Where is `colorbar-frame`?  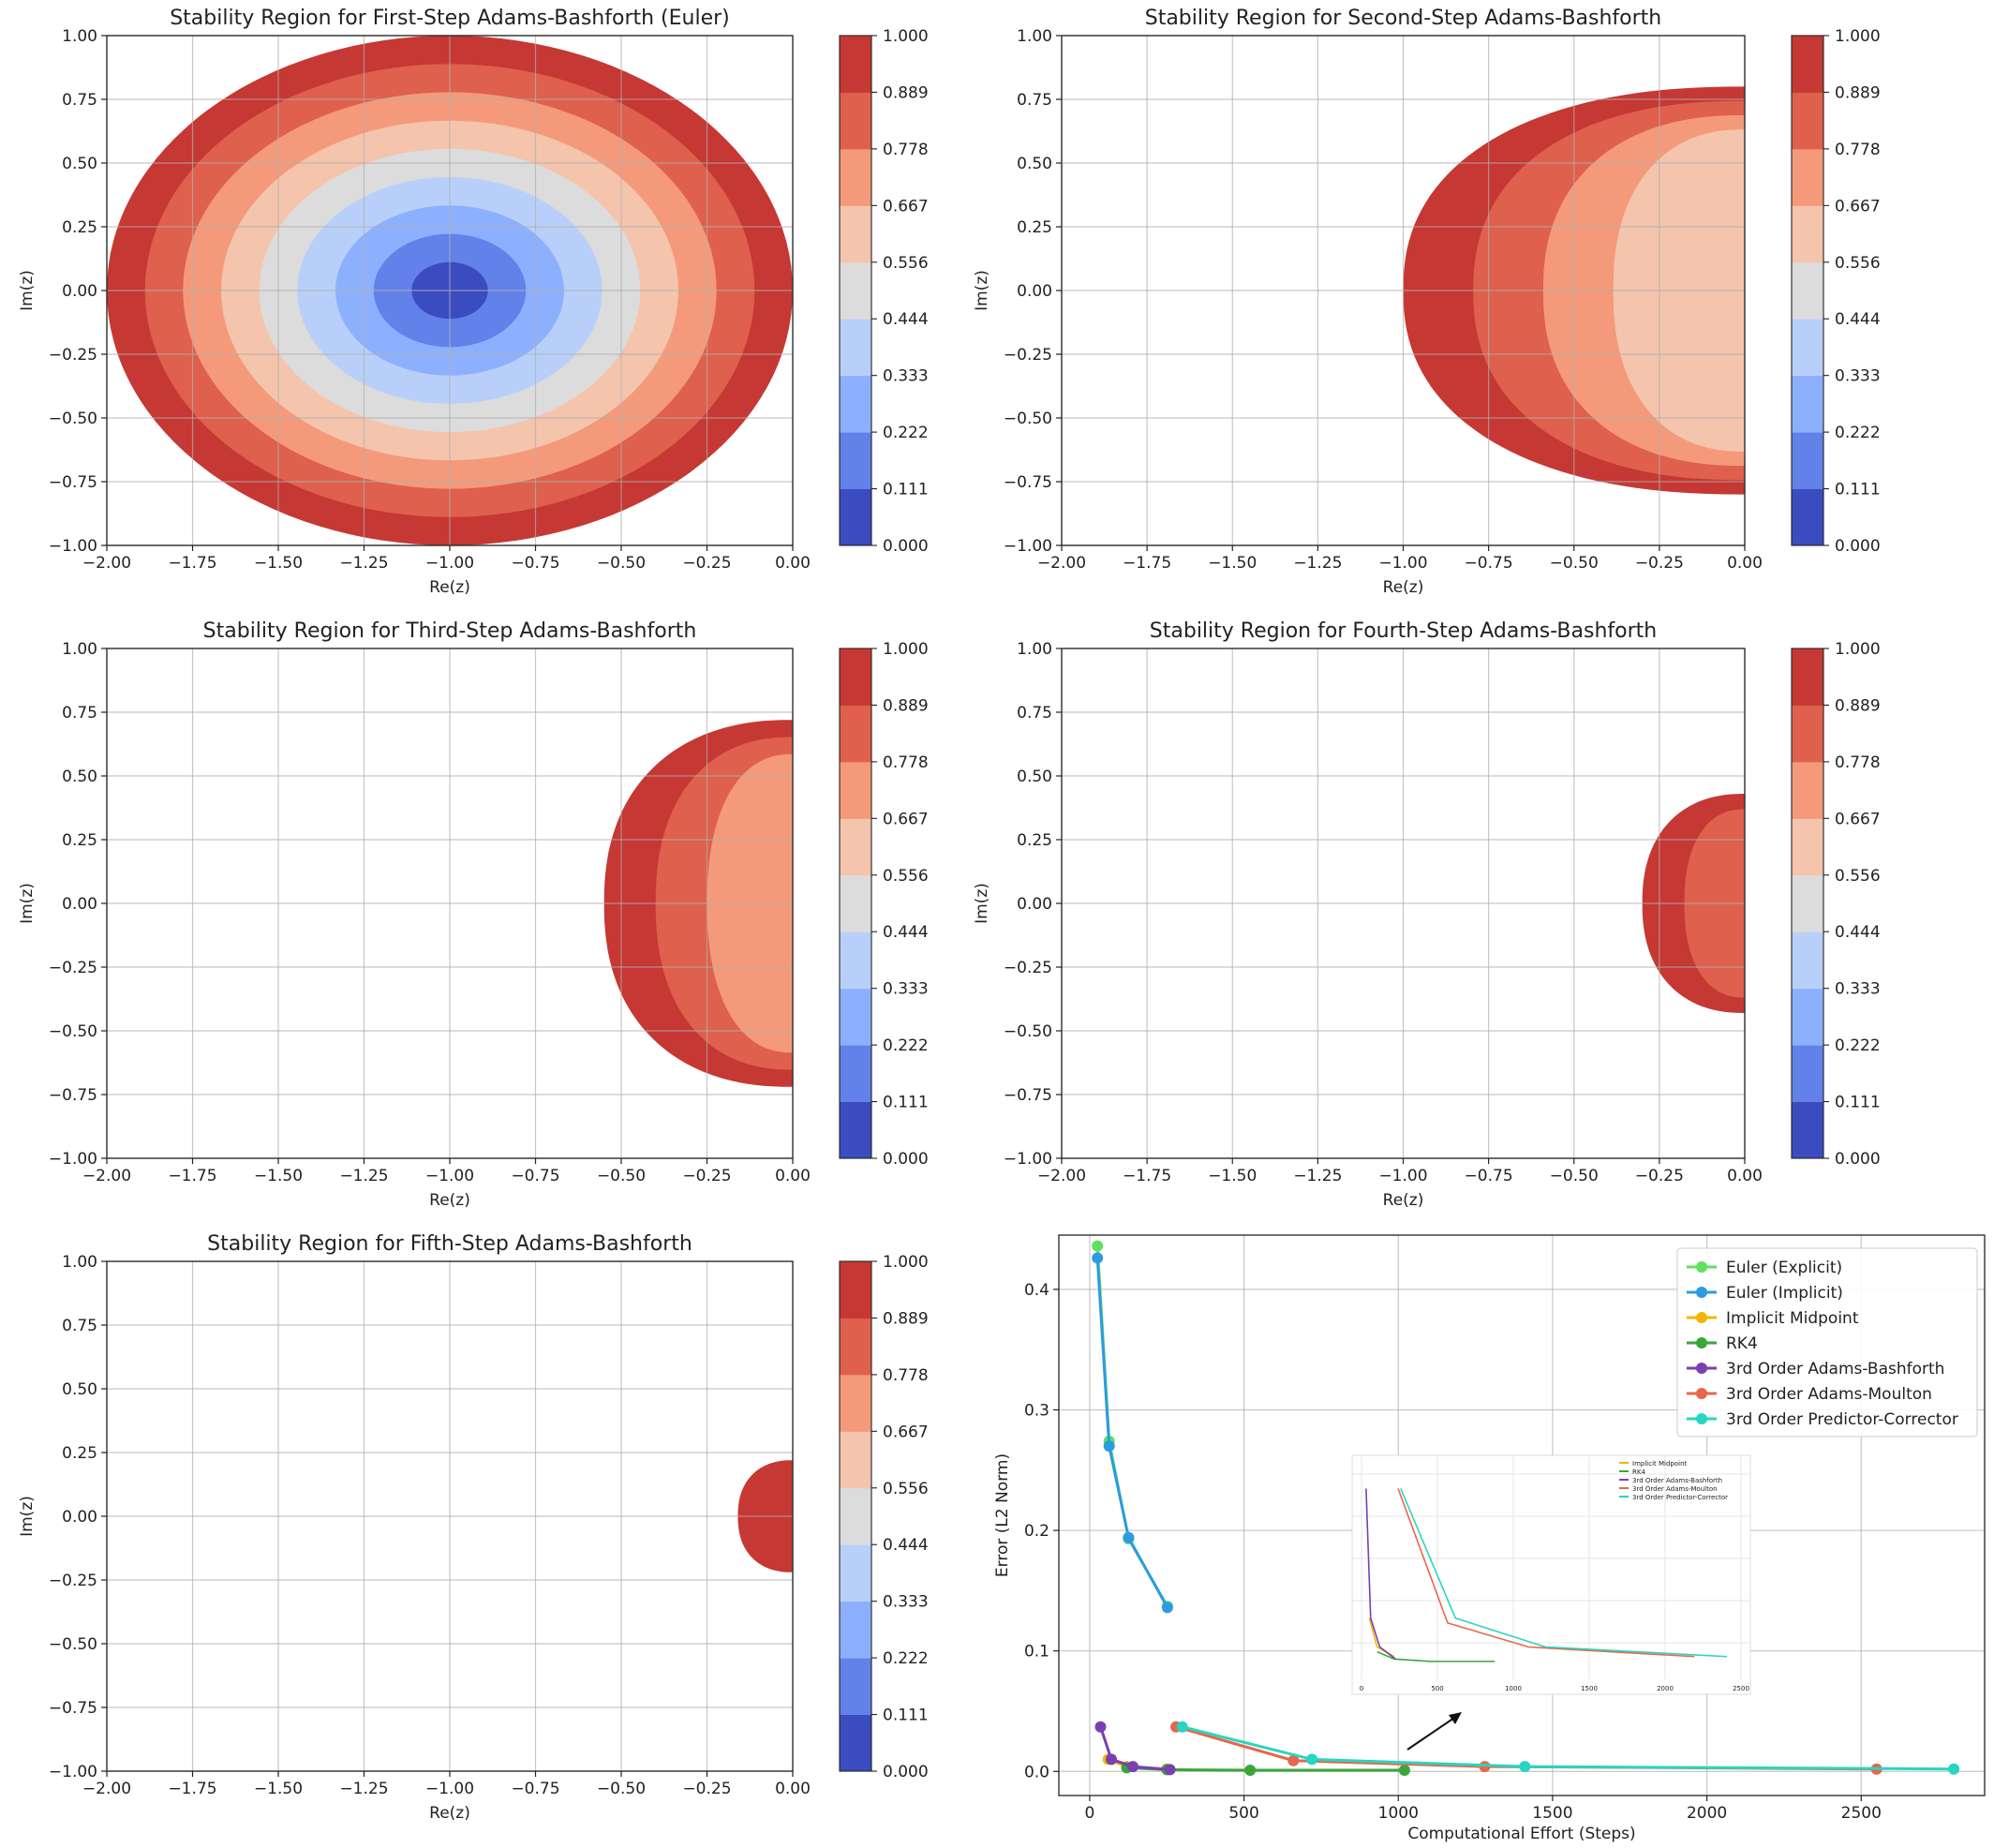 colorbar-frame is located at coordinates (855, 1516).